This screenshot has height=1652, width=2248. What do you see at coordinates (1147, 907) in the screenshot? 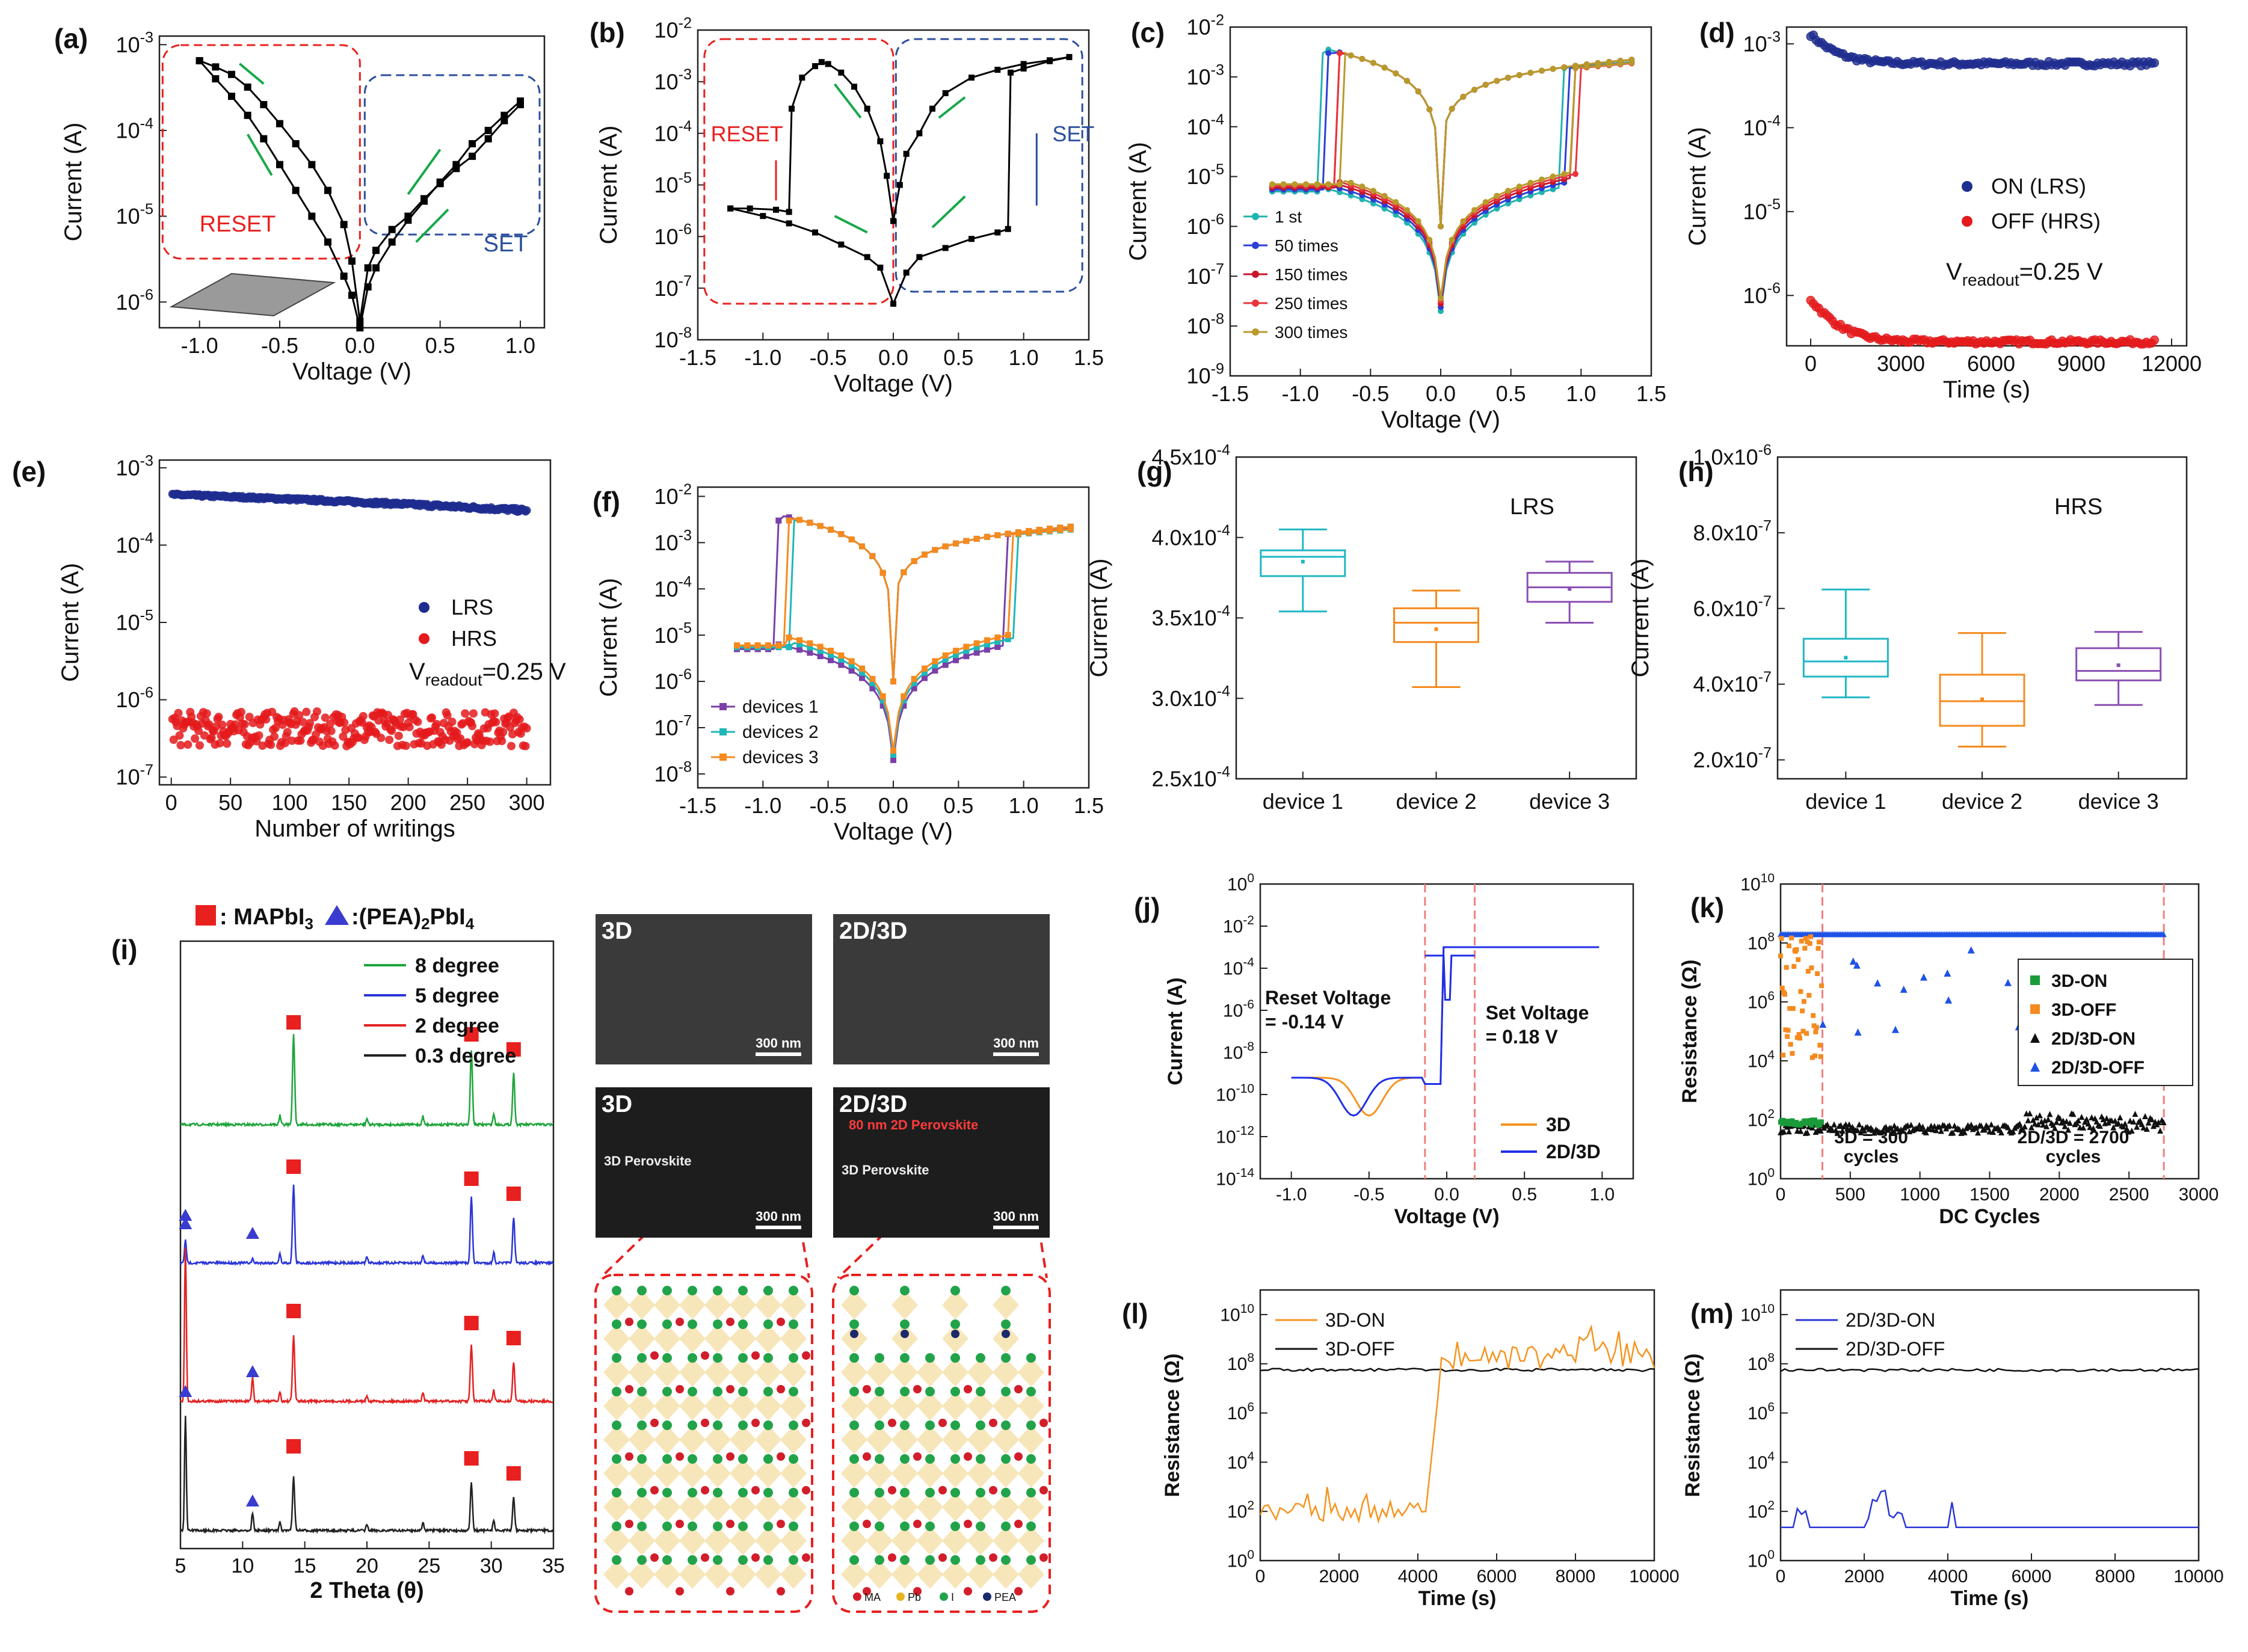
I see `panel-label: (j)` at bounding box center [1147, 907].